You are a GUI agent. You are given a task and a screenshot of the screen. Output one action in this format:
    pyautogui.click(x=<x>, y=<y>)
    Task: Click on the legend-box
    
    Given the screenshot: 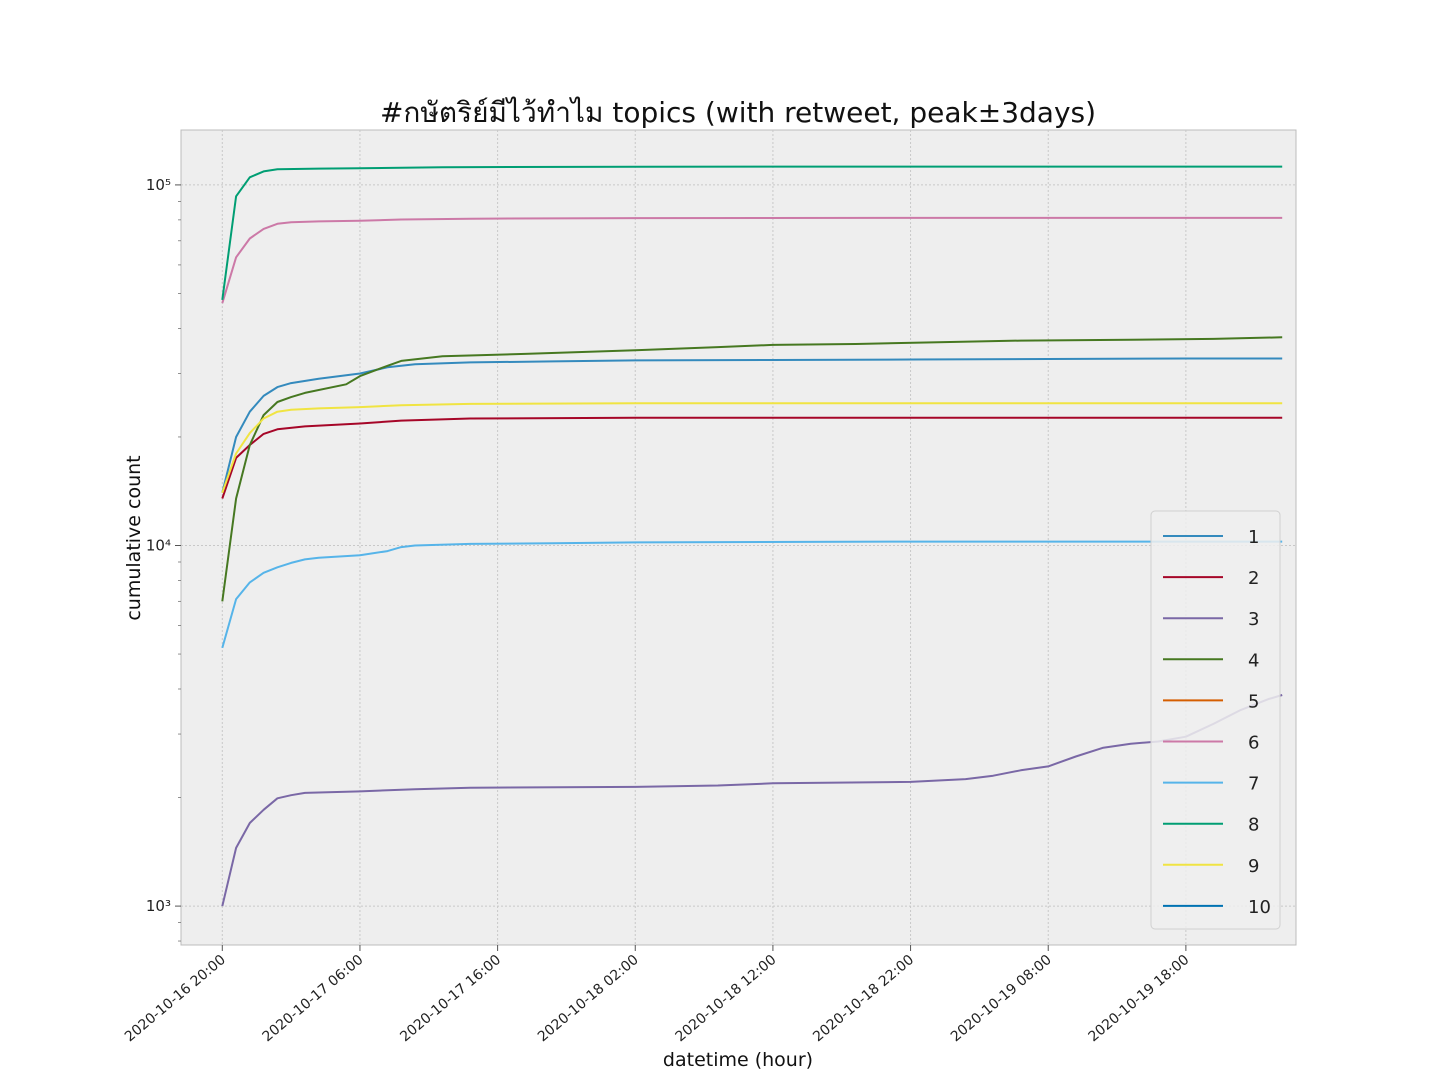 What is the action you would take?
    pyautogui.click(x=1215, y=720)
    